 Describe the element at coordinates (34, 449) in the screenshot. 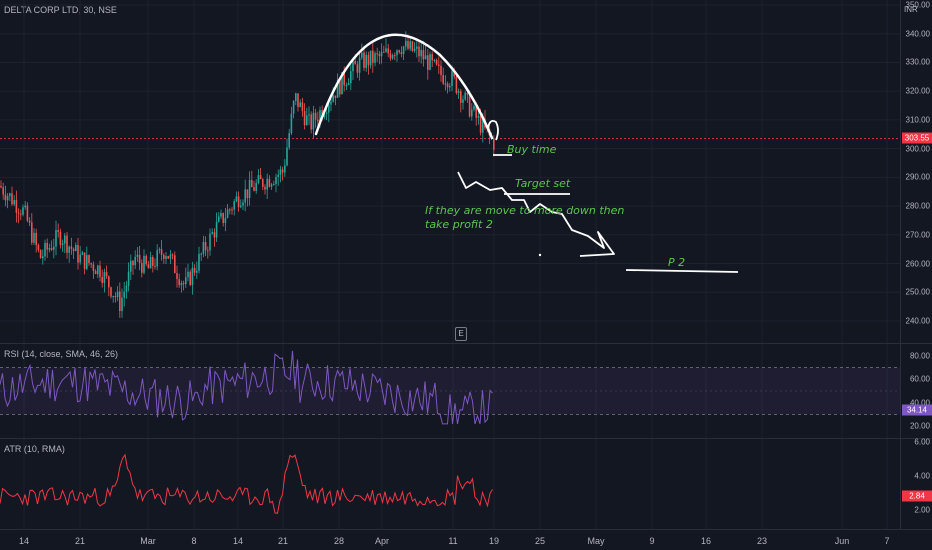

I see `atr-legend: ATR (10, RMA)` at that location.